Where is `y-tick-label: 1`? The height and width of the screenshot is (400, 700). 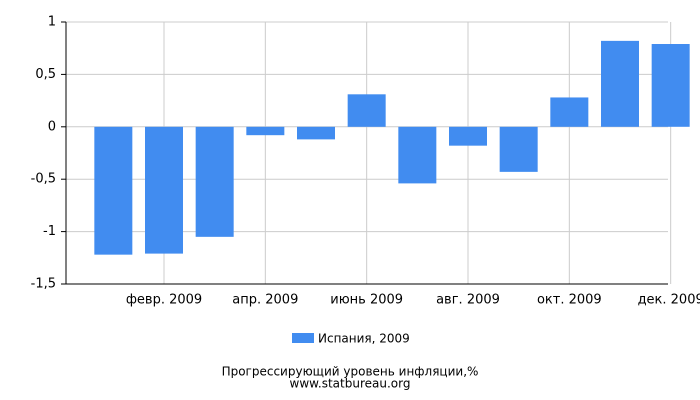 y-tick-label: 1 is located at coordinates (52, 22).